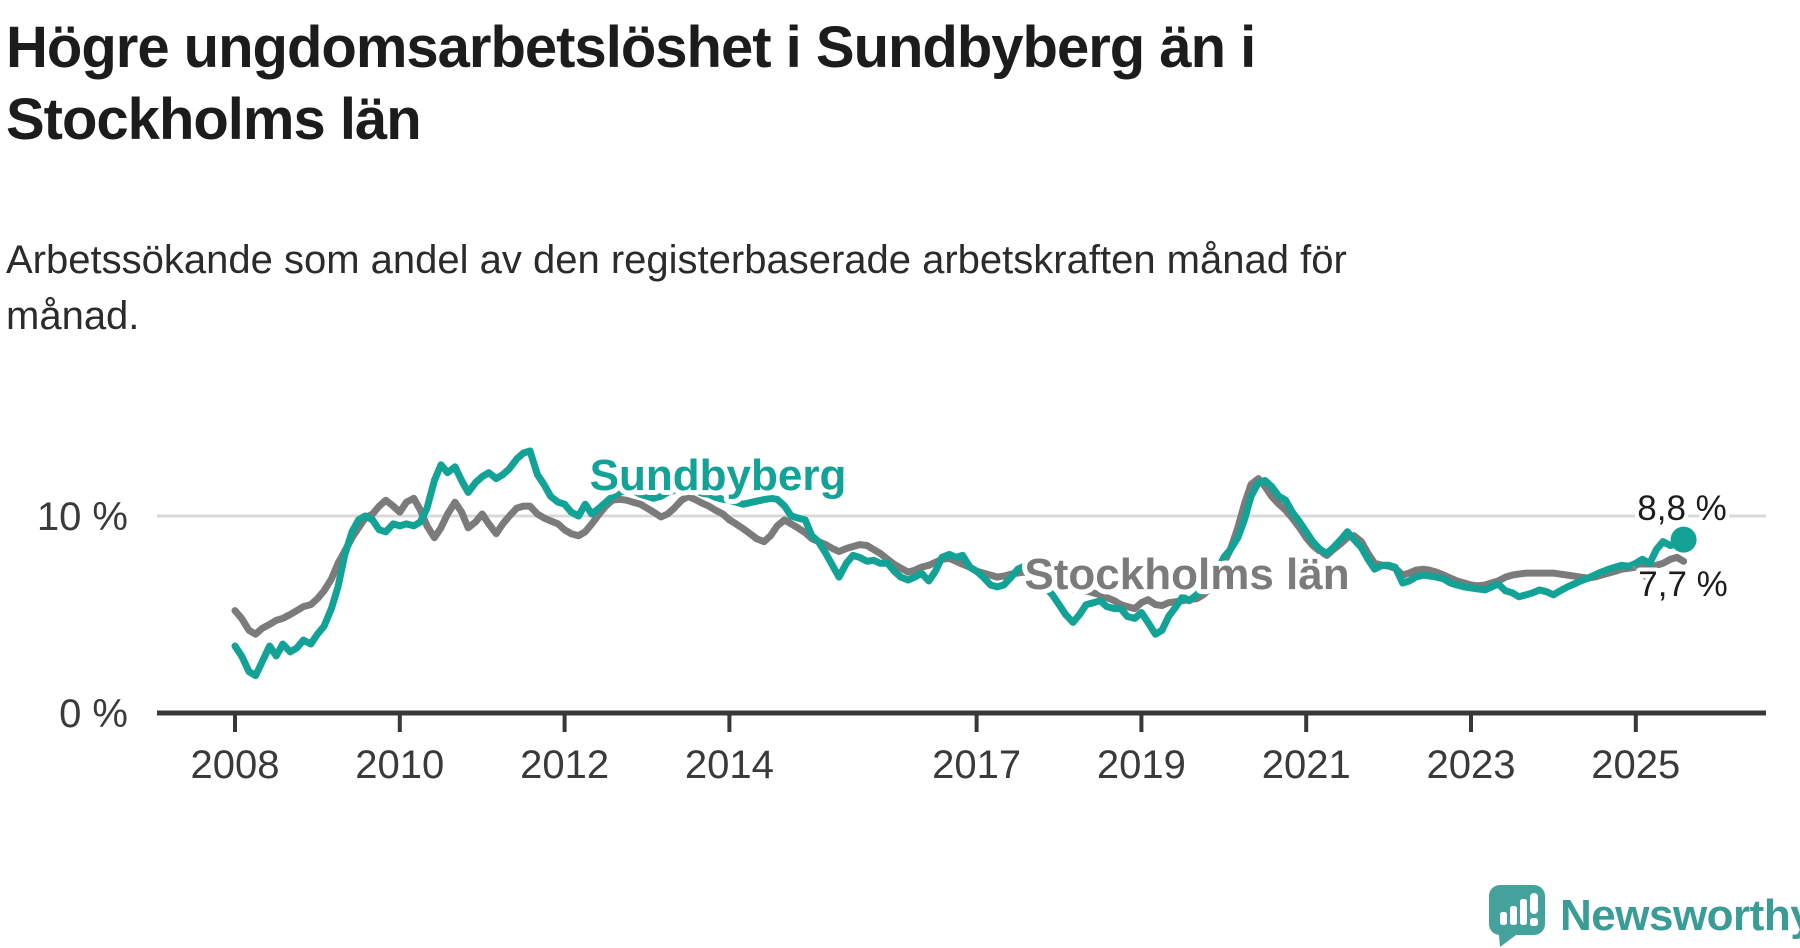  What do you see at coordinates (214, 119) in the screenshot?
I see `title-line-2: Stockholms län` at bounding box center [214, 119].